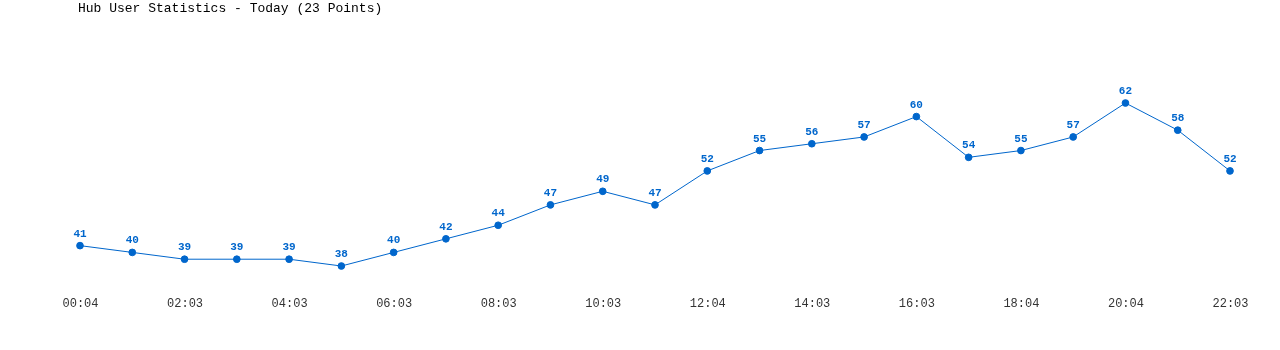  Describe the element at coordinates (812, 131) in the screenshot. I see `data-label: 56` at that location.